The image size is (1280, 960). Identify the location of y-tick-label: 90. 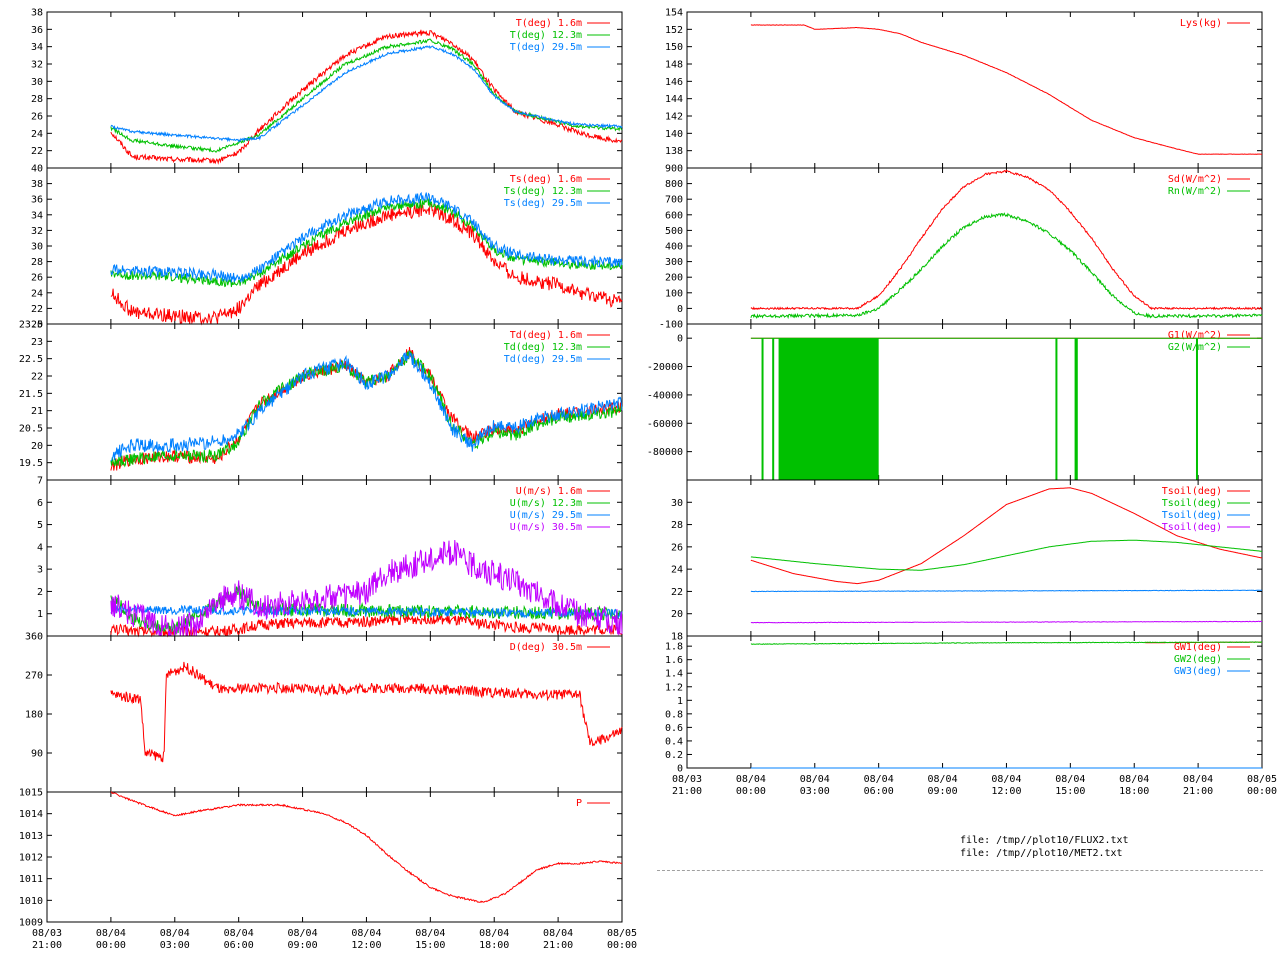
(37, 754).